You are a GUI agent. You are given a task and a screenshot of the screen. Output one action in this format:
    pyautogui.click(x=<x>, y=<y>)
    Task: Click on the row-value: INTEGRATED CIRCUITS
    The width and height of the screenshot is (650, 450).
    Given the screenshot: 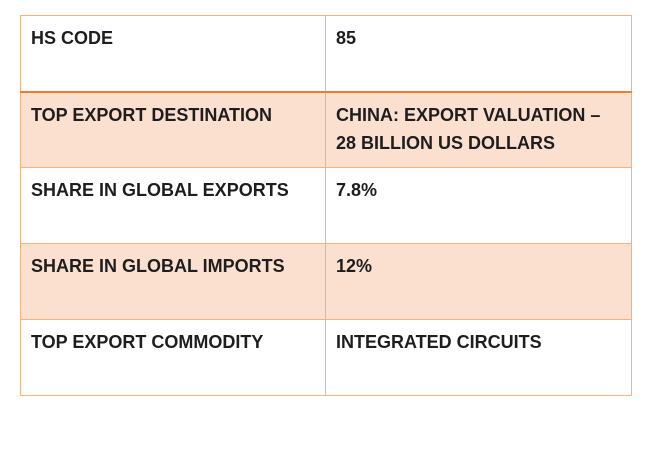 What is the action you would take?
    pyautogui.click(x=478, y=357)
    